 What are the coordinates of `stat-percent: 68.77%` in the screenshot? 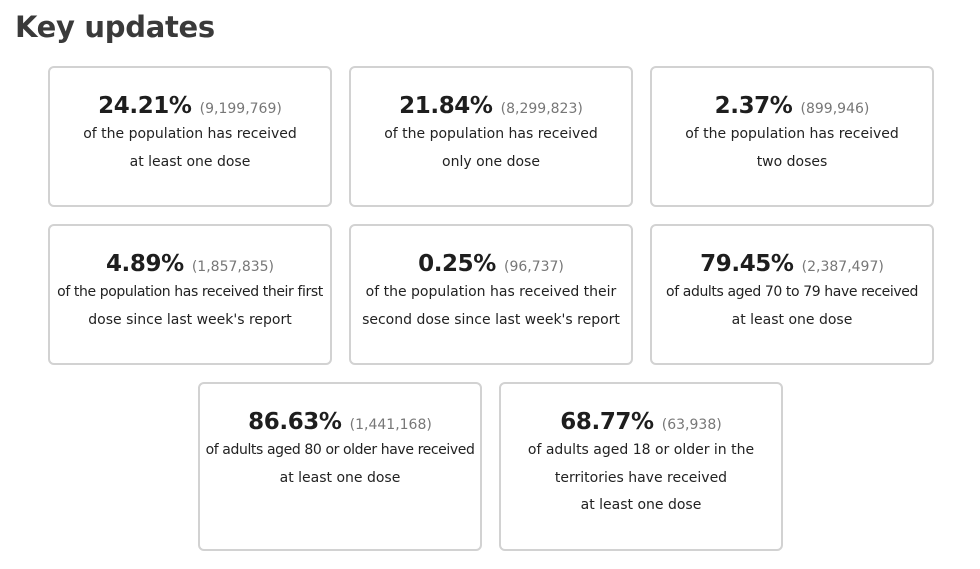 It's located at (607, 422).